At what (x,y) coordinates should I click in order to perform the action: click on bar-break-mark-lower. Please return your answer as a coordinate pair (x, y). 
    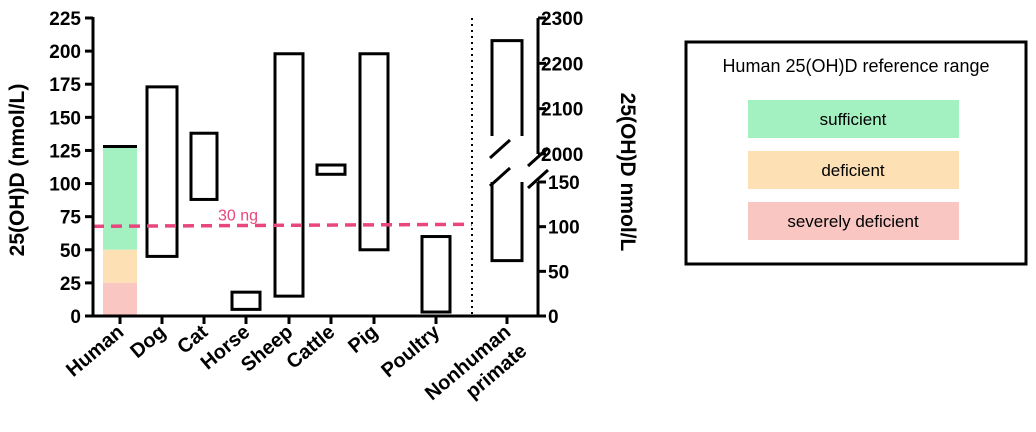
    Looking at the image, I should click on (500, 177).